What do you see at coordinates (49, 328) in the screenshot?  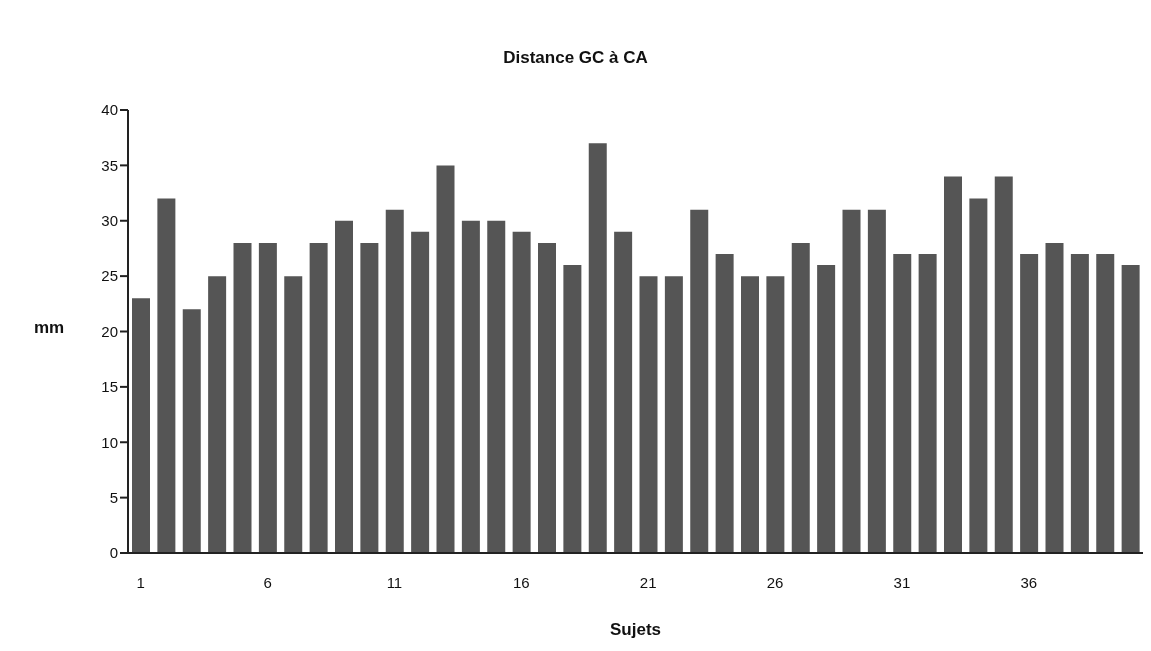 I see `y-axis-title: mm` at bounding box center [49, 328].